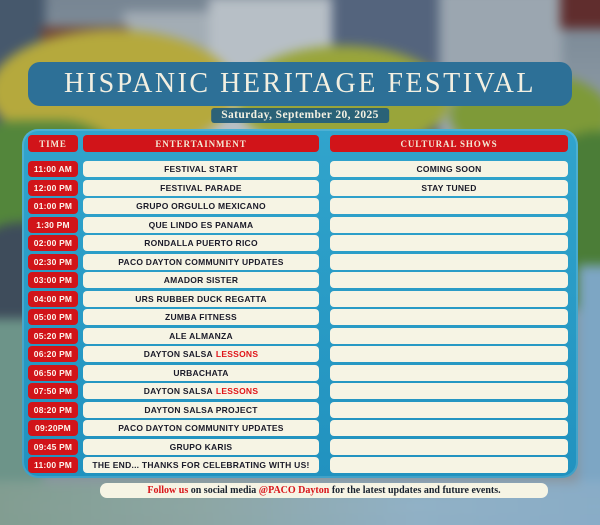 The height and width of the screenshot is (525, 600). I want to click on time-cell: 1:30 PM, so click(53, 224).